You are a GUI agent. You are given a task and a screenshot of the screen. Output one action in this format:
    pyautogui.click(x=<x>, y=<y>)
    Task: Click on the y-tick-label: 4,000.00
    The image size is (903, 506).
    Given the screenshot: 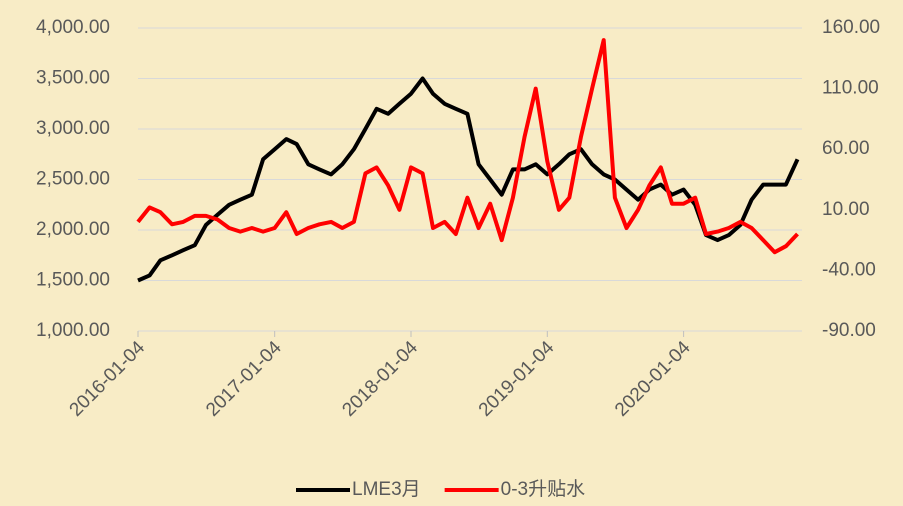 What is the action you would take?
    pyautogui.click(x=73, y=27)
    